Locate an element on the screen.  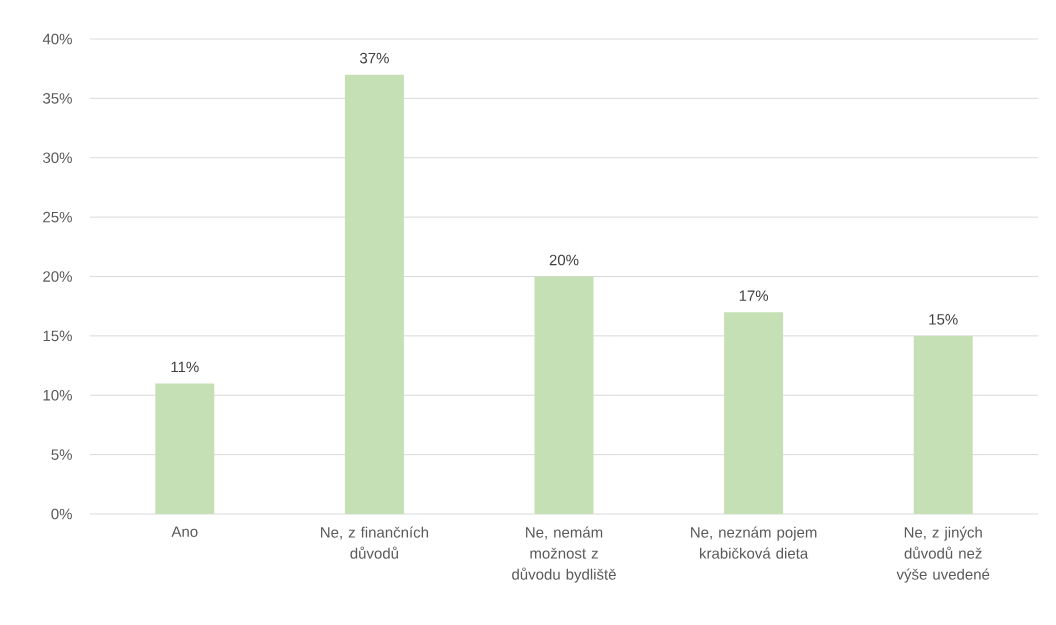
x-tick-label: Ne, neznám pojem krabičková dieta is located at coordinates (754, 542).